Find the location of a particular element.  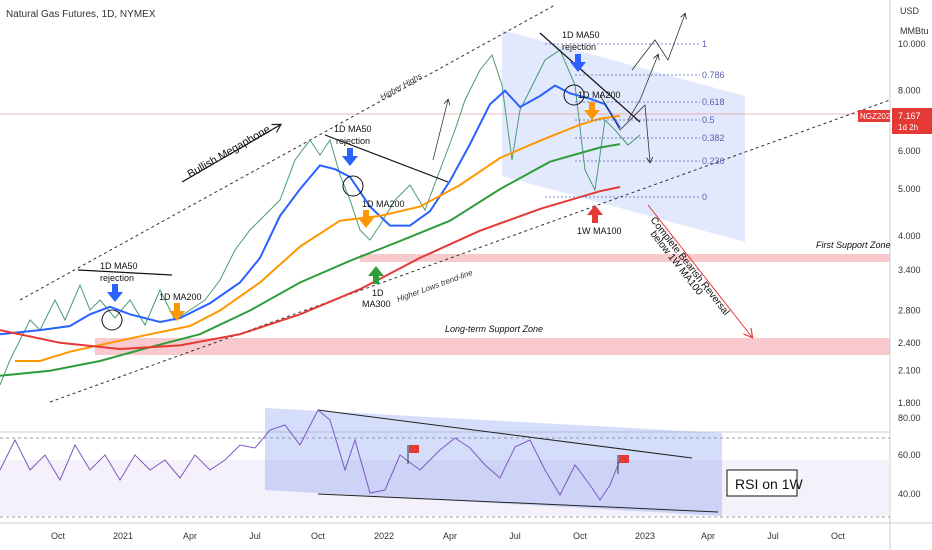

ma200-label-2: 1D MA200 is located at coordinates (383, 204).